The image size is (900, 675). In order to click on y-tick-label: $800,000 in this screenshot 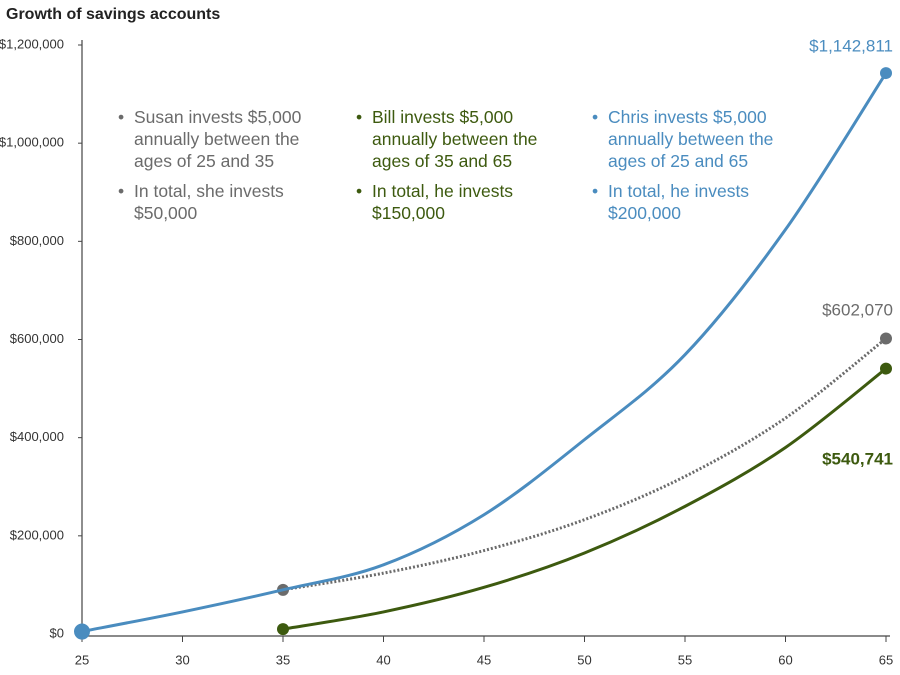, I will do `click(37, 240)`.